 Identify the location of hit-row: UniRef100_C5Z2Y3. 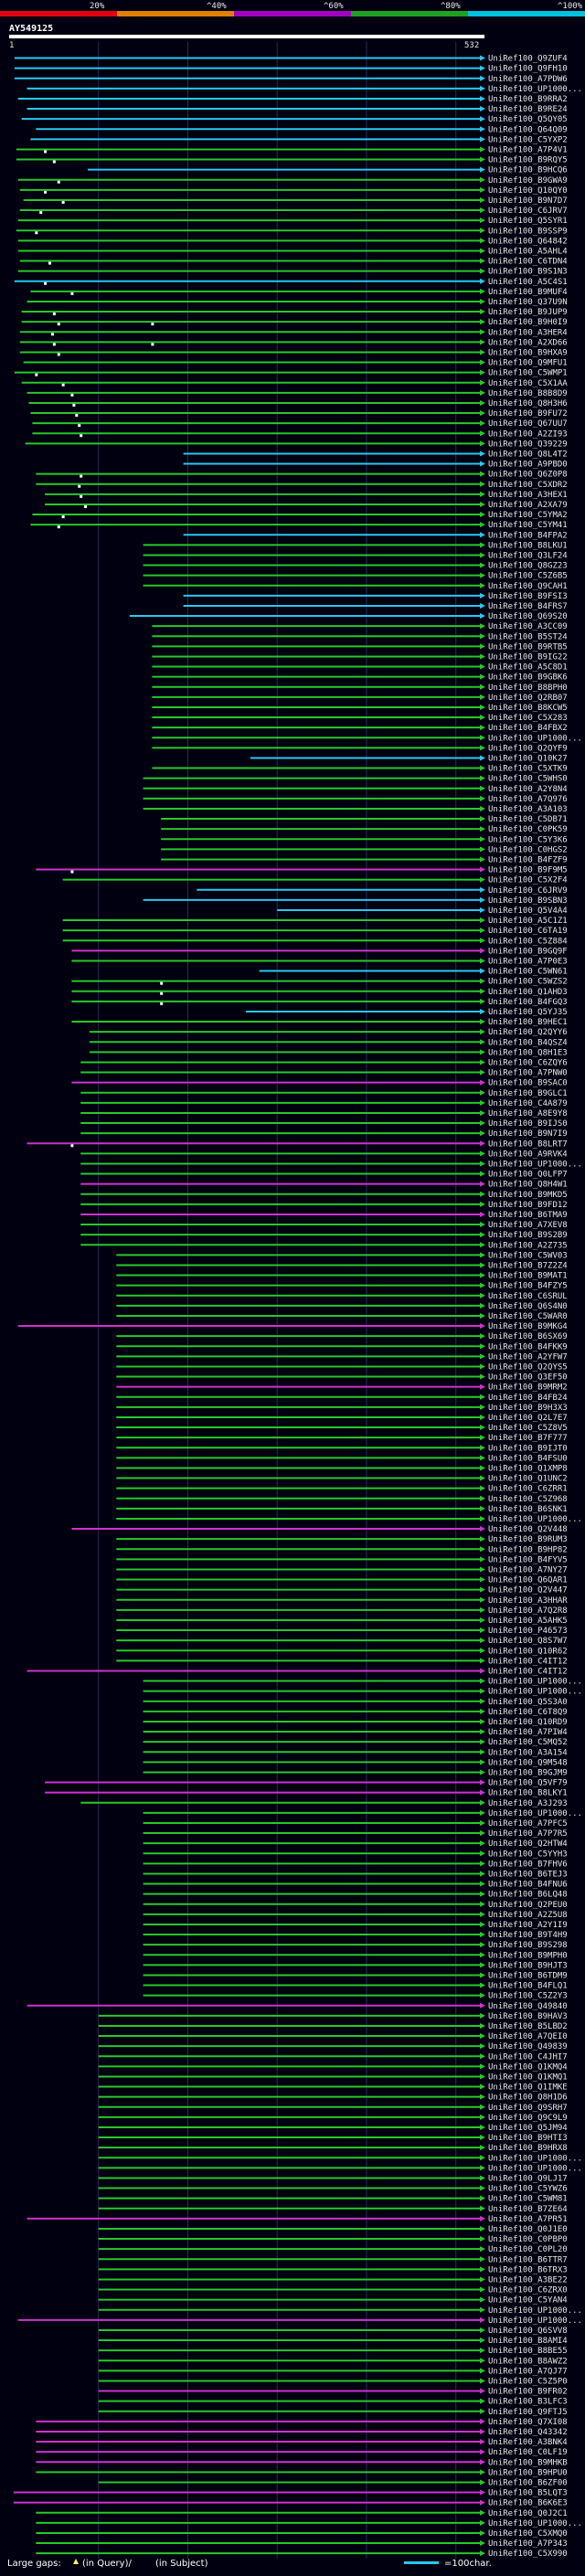
(356, 1996).